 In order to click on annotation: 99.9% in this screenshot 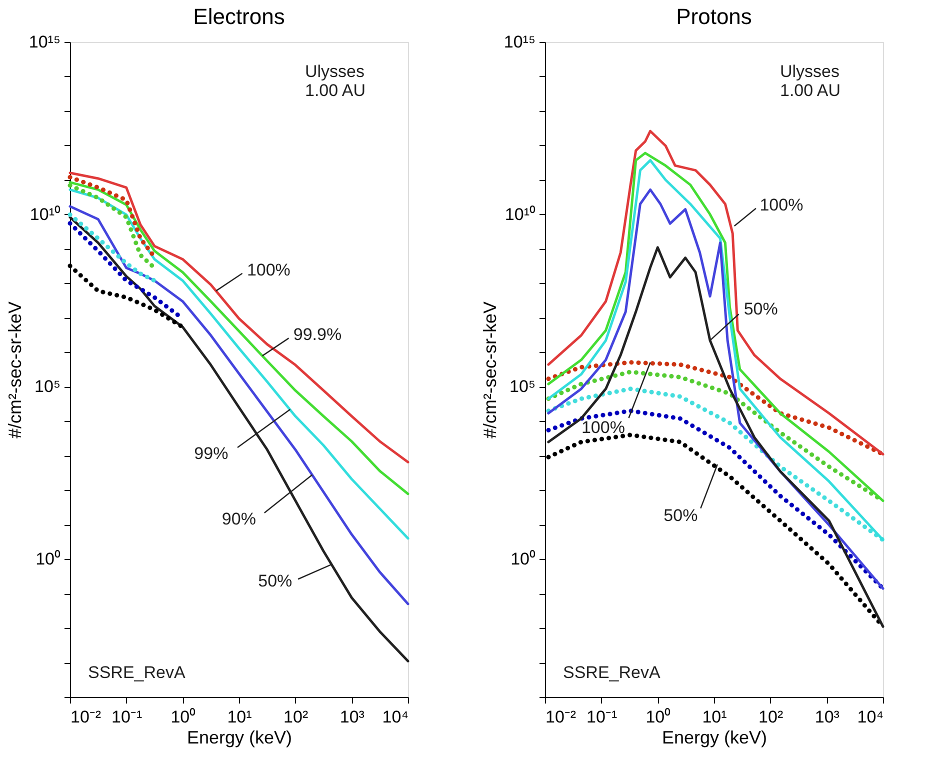, I will do `click(317, 334)`.